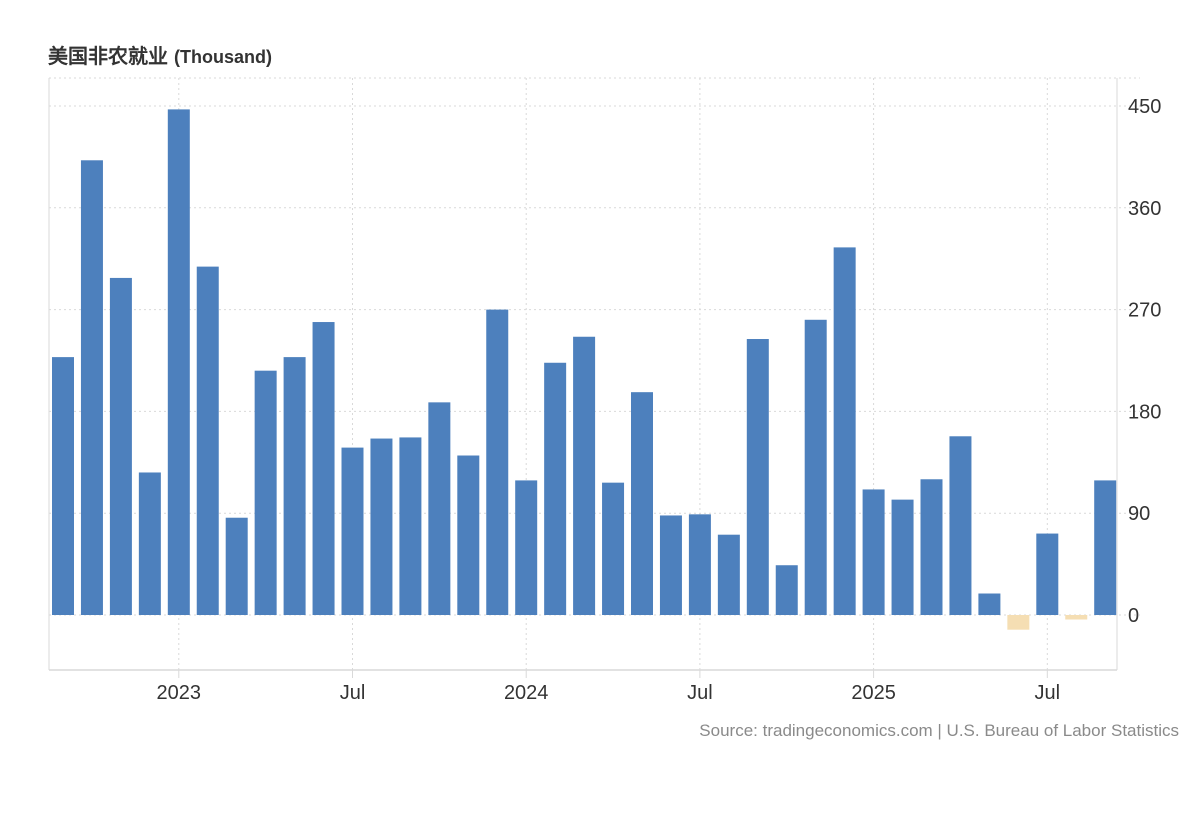 This screenshot has height=820, width=1200. What do you see at coordinates (1144, 412) in the screenshot?
I see `y-tick-label: 180` at bounding box center [1144, 412].